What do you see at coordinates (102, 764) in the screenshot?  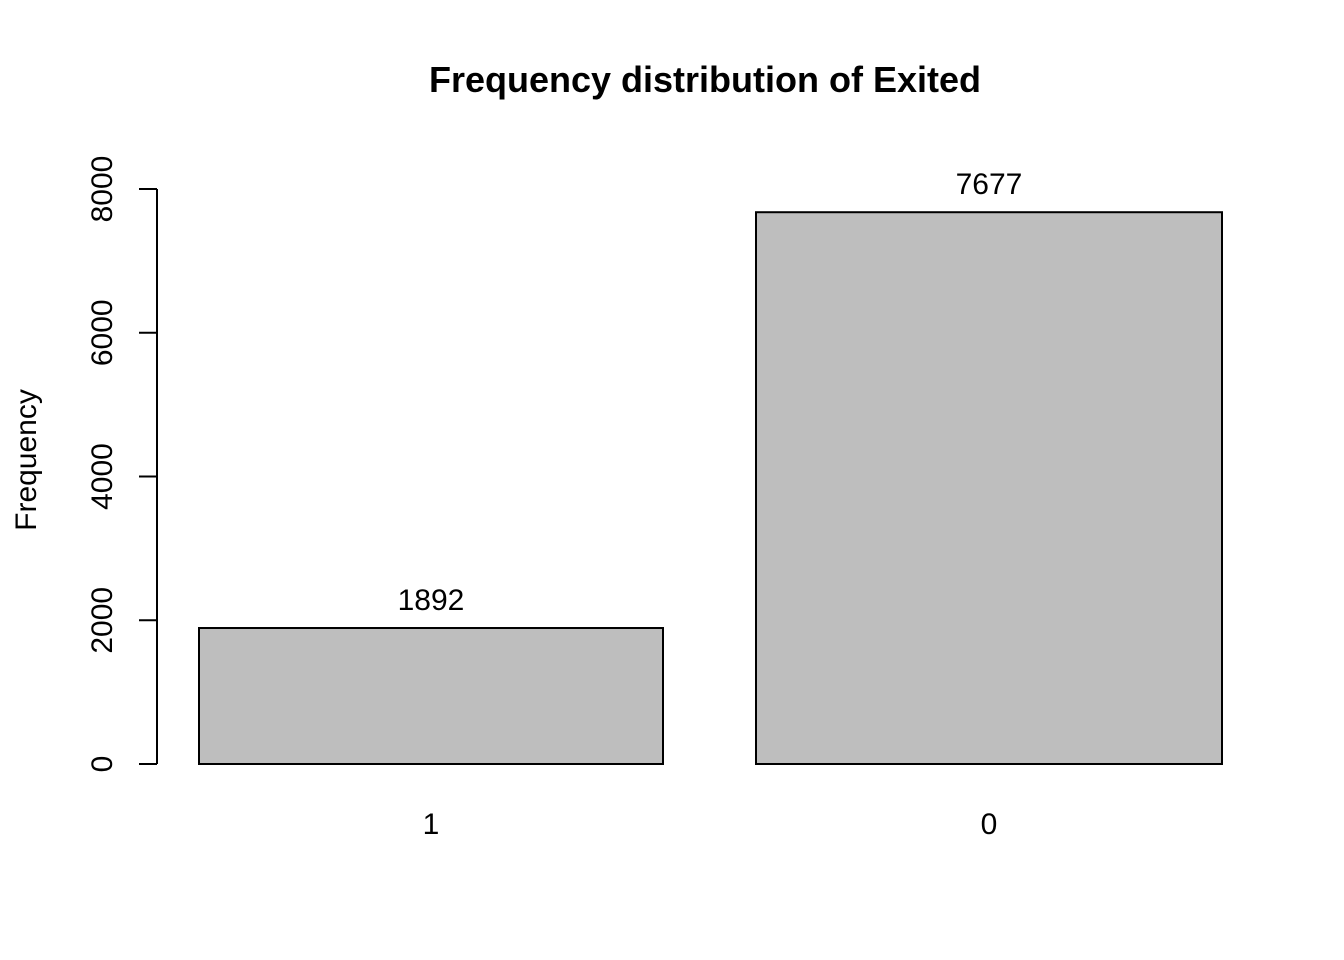 I see `y-tick-label: 0` at bounding box center [102, 764].